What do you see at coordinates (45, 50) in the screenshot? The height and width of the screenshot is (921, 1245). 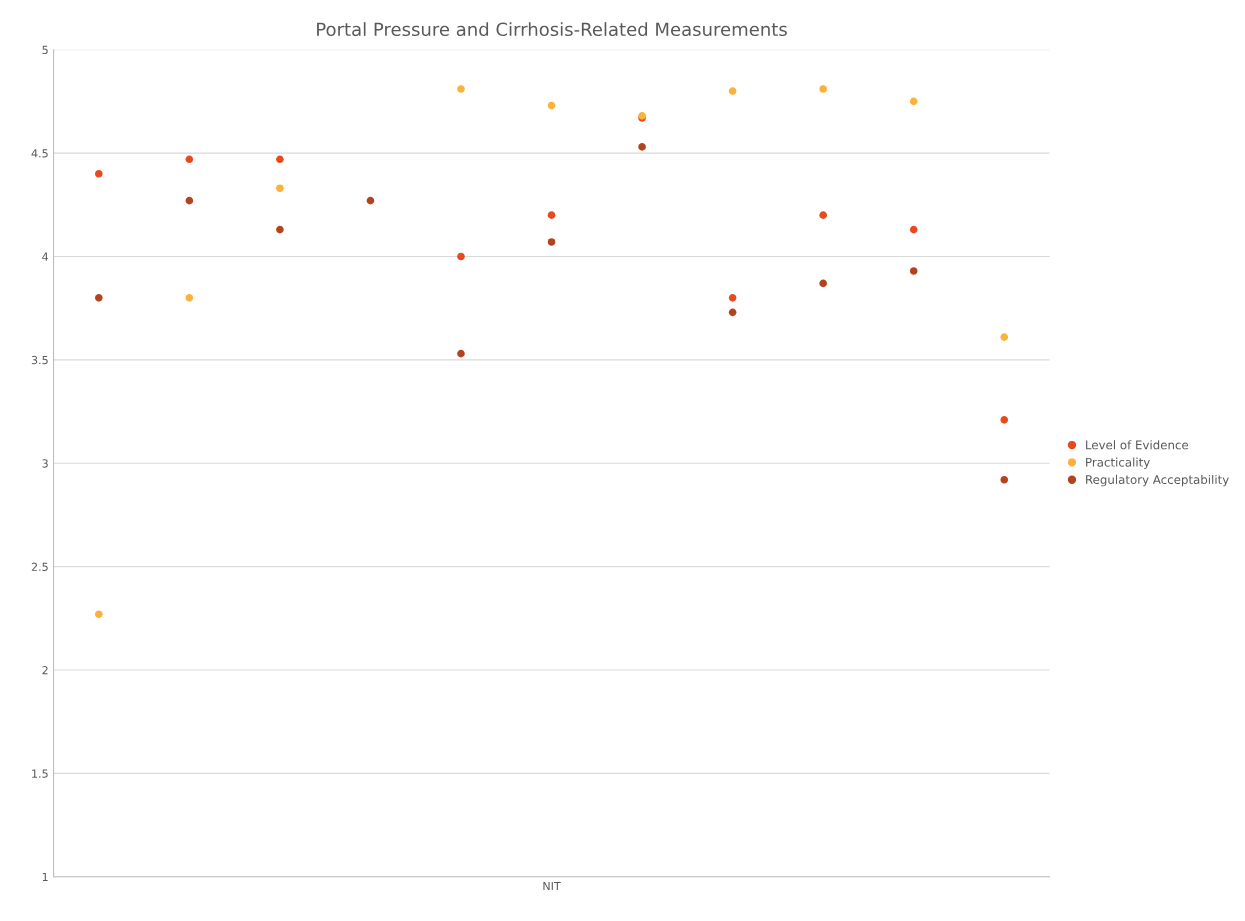 I see `y-tick-label: 5` at bounding box center [45, 50].